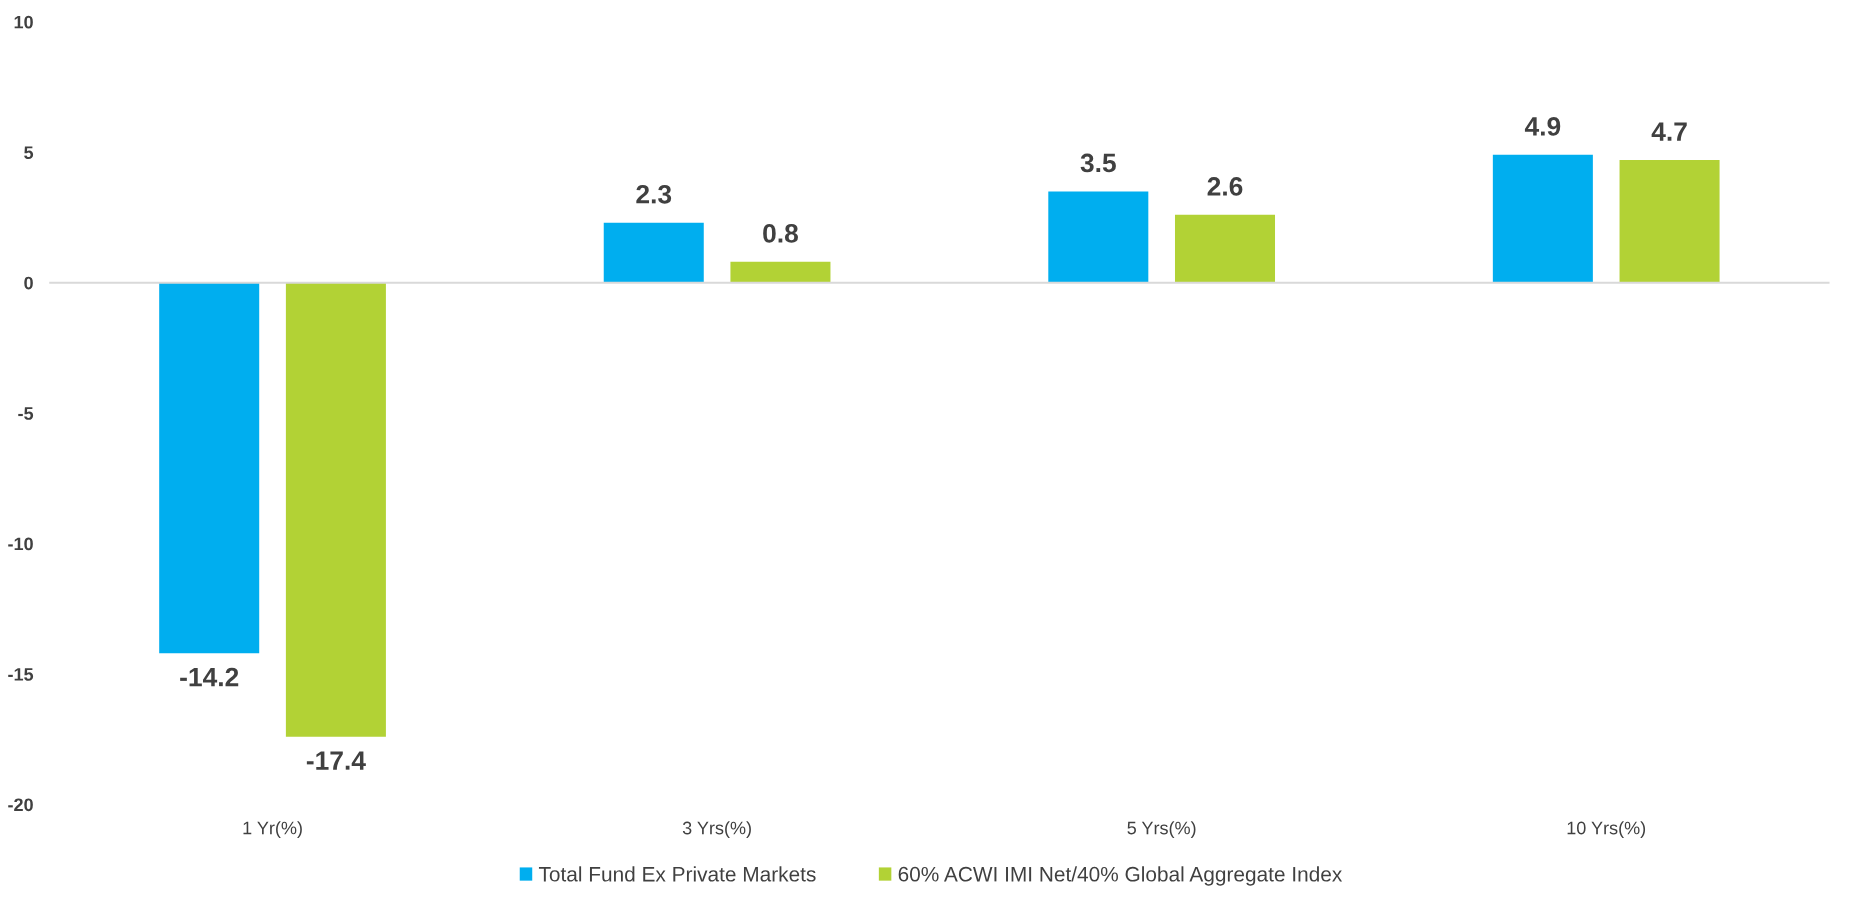 The image size is (1862, 909). Describe the element at coordinates (716, 829) in the screenshot. I see `x-tick-label: 3 Yrs(%)` at that location.